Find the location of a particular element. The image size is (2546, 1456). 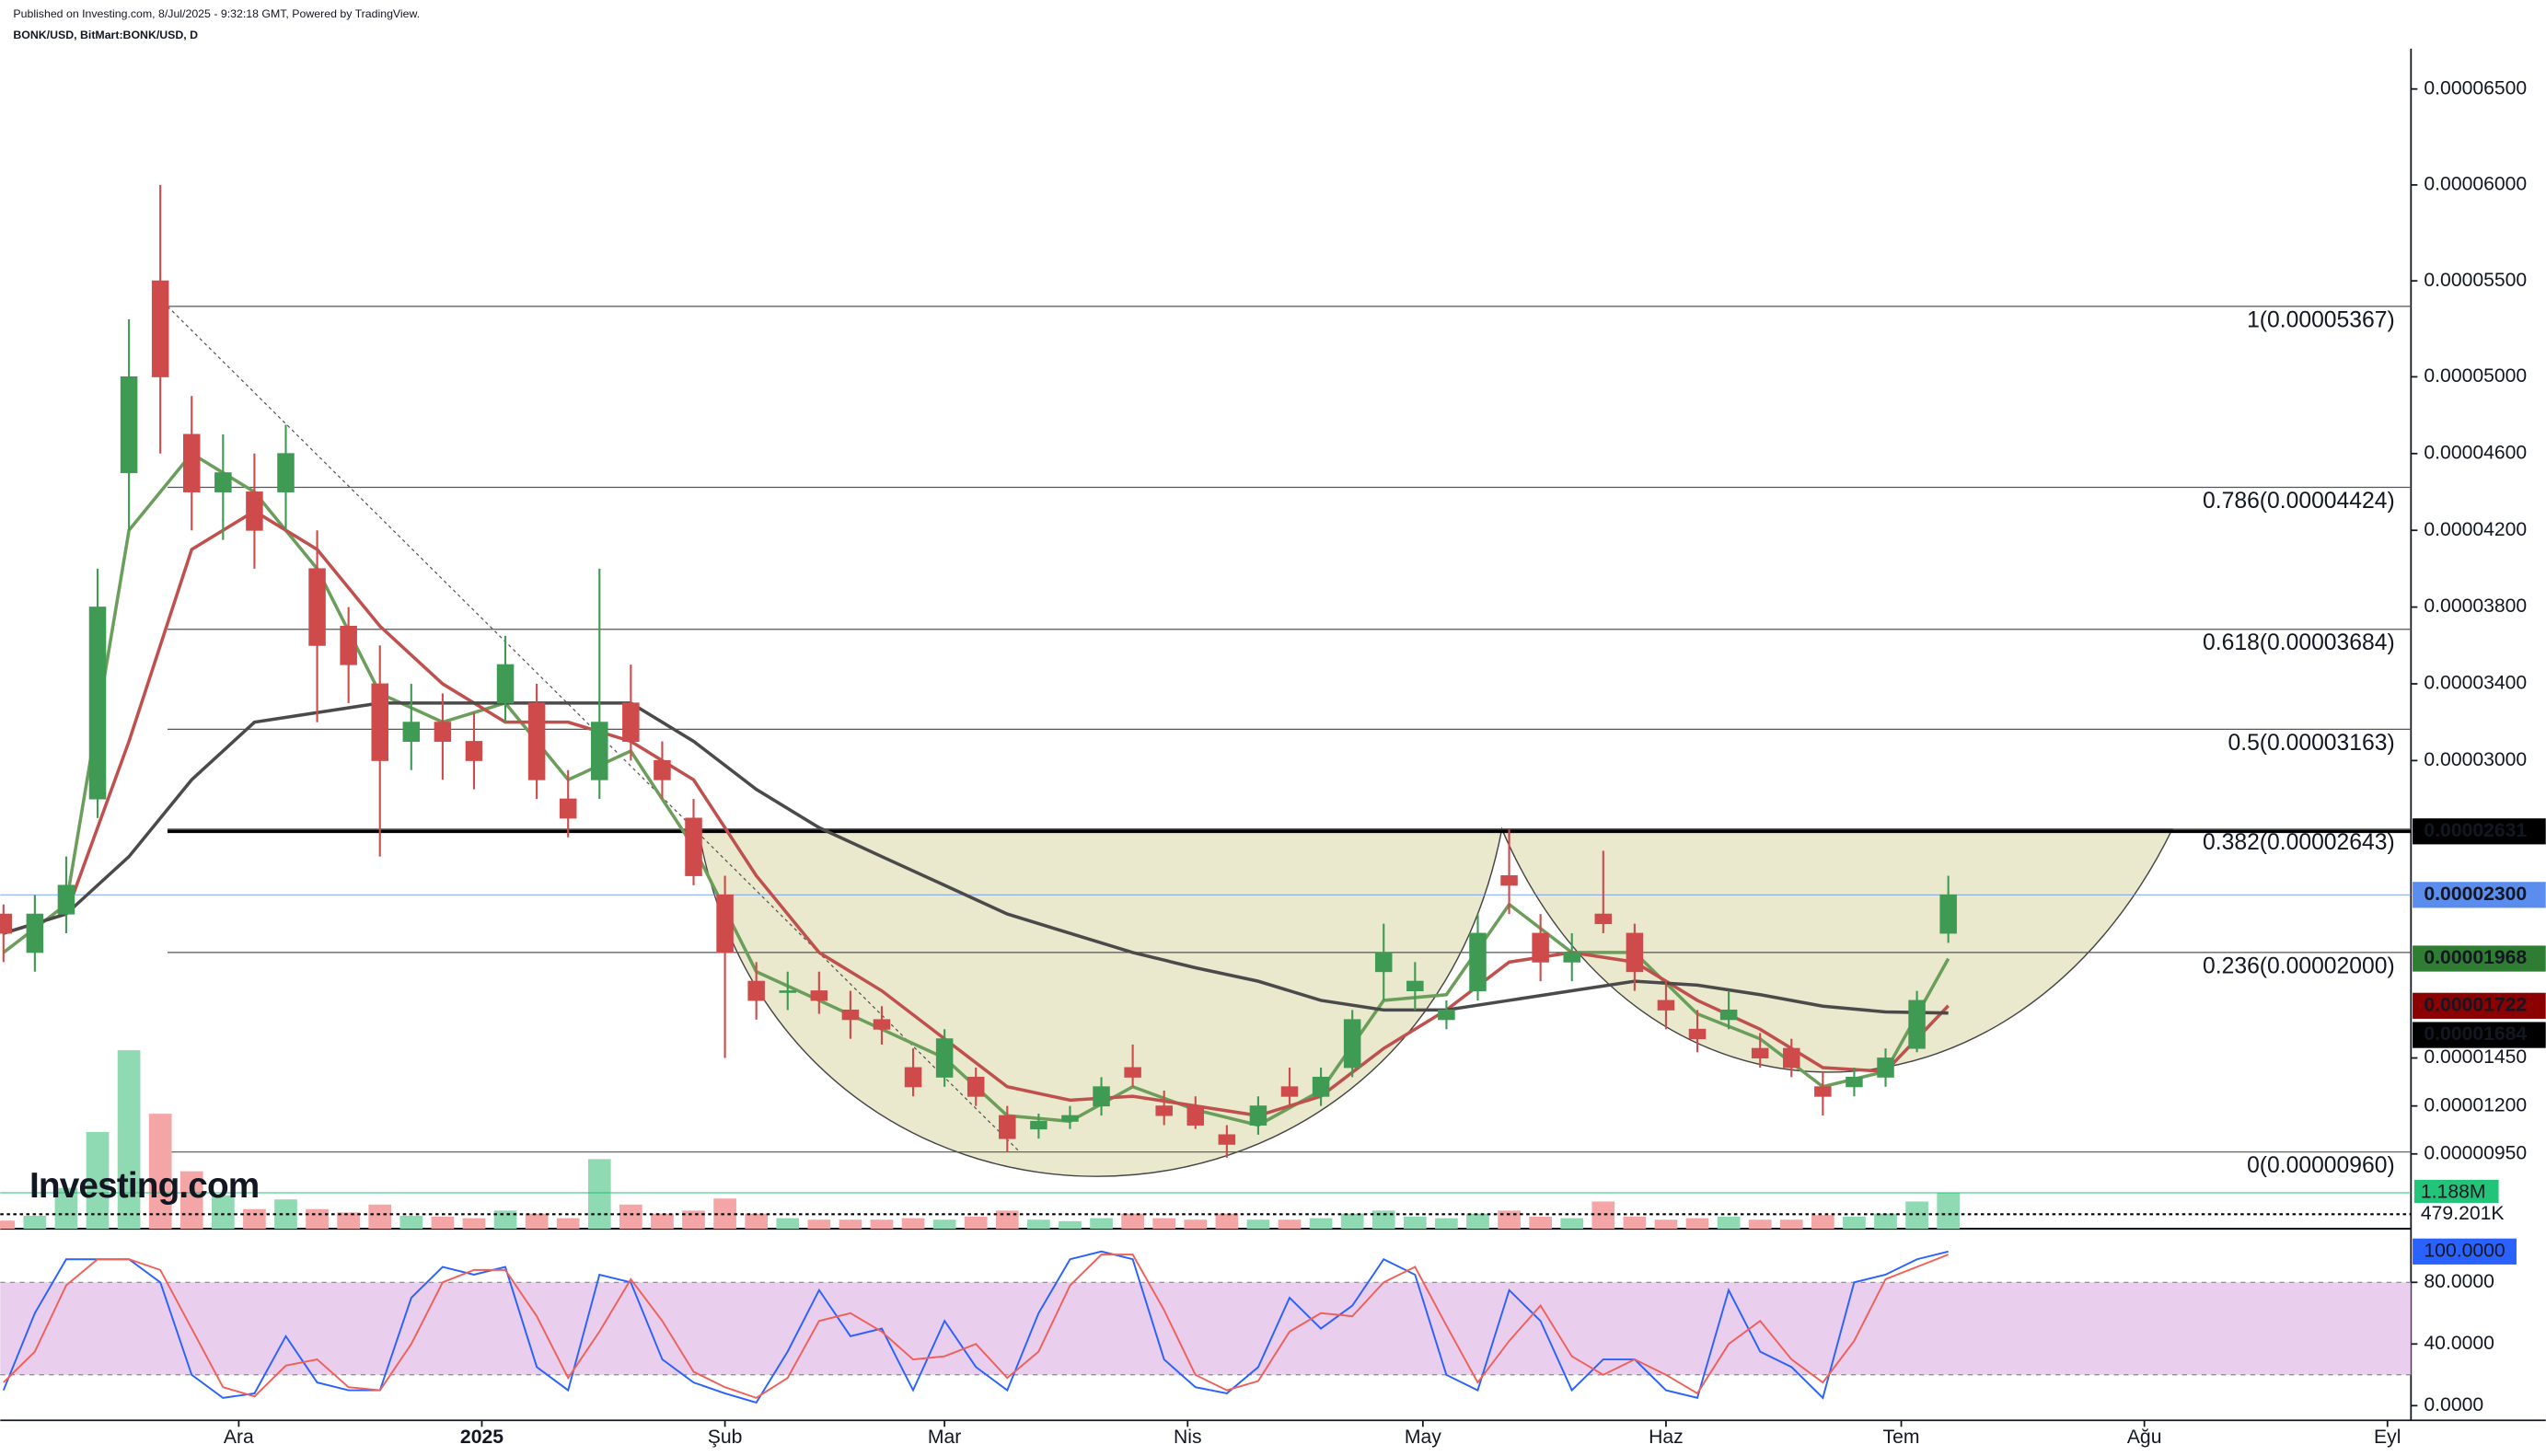

y-tick-label: 0.00006000 is located at coordinates (2475, 184).